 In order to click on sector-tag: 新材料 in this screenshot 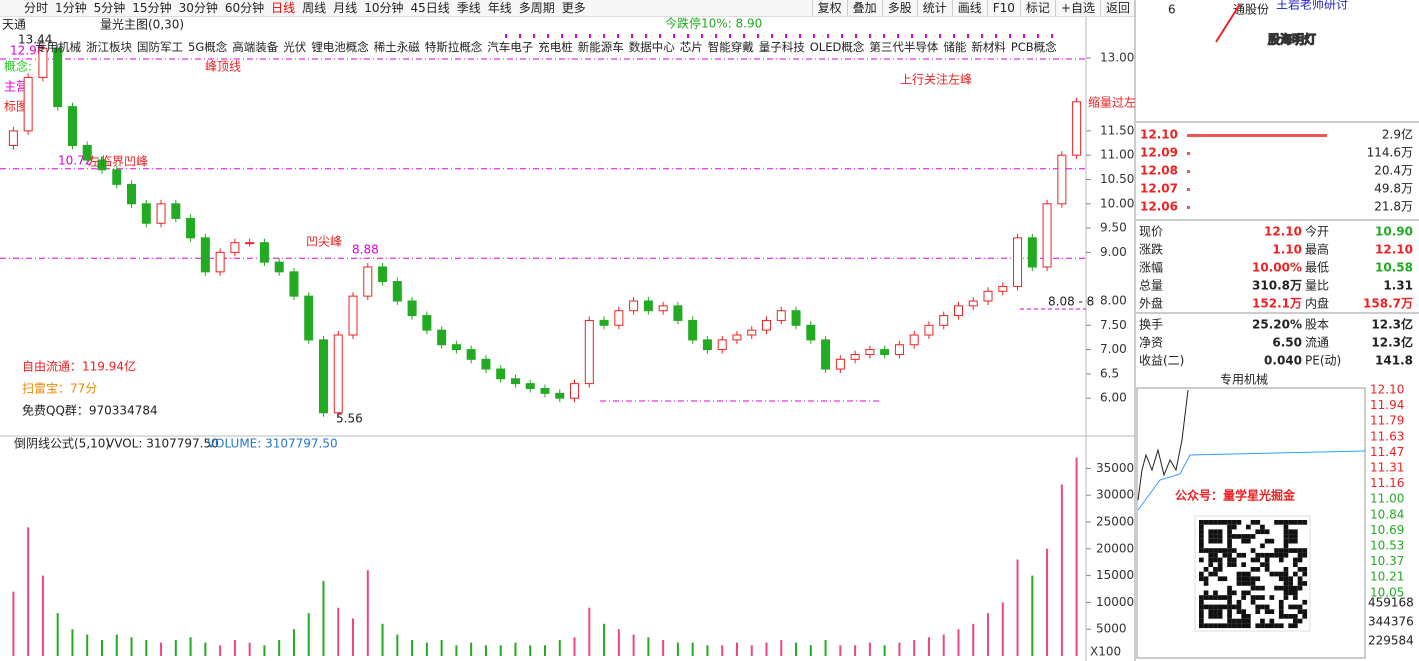, I will do `click(988, 47)`.